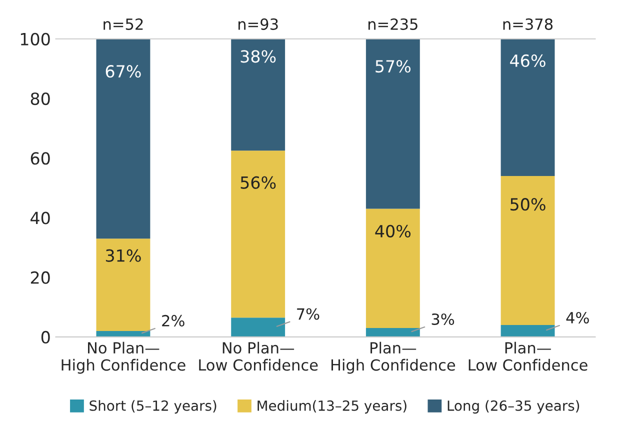  What do you see at coordinates (258, 182) in the screenshot?
I see `data-label: 56%` at bounding box center [258, 182].